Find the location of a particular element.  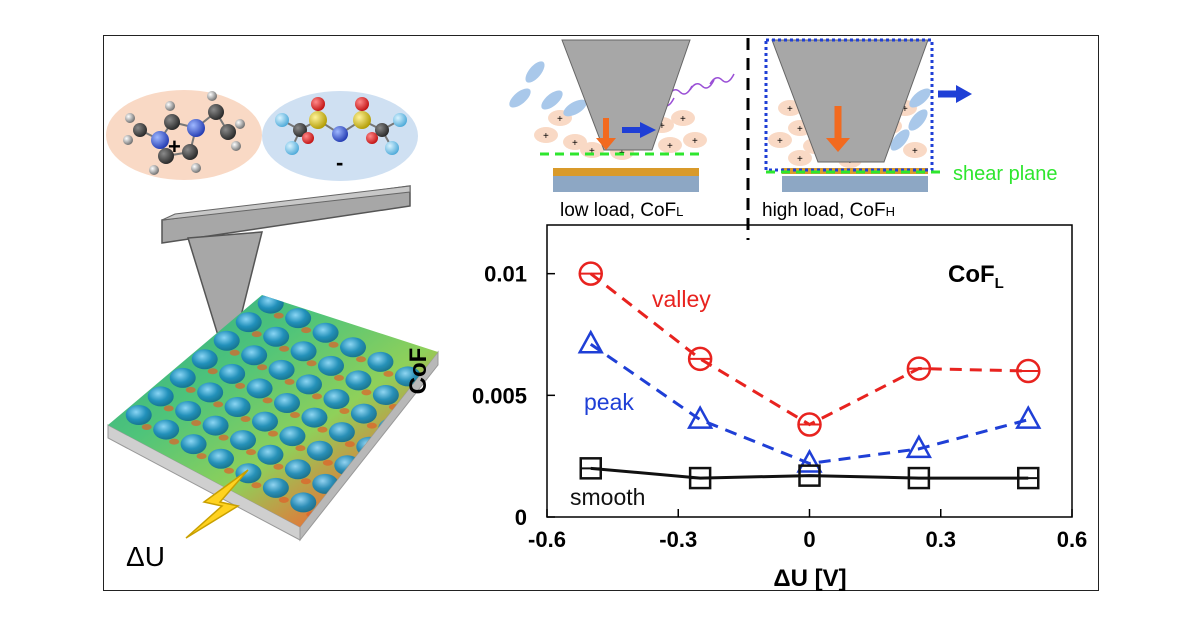

cation-background is located at coordinates (184, 135).